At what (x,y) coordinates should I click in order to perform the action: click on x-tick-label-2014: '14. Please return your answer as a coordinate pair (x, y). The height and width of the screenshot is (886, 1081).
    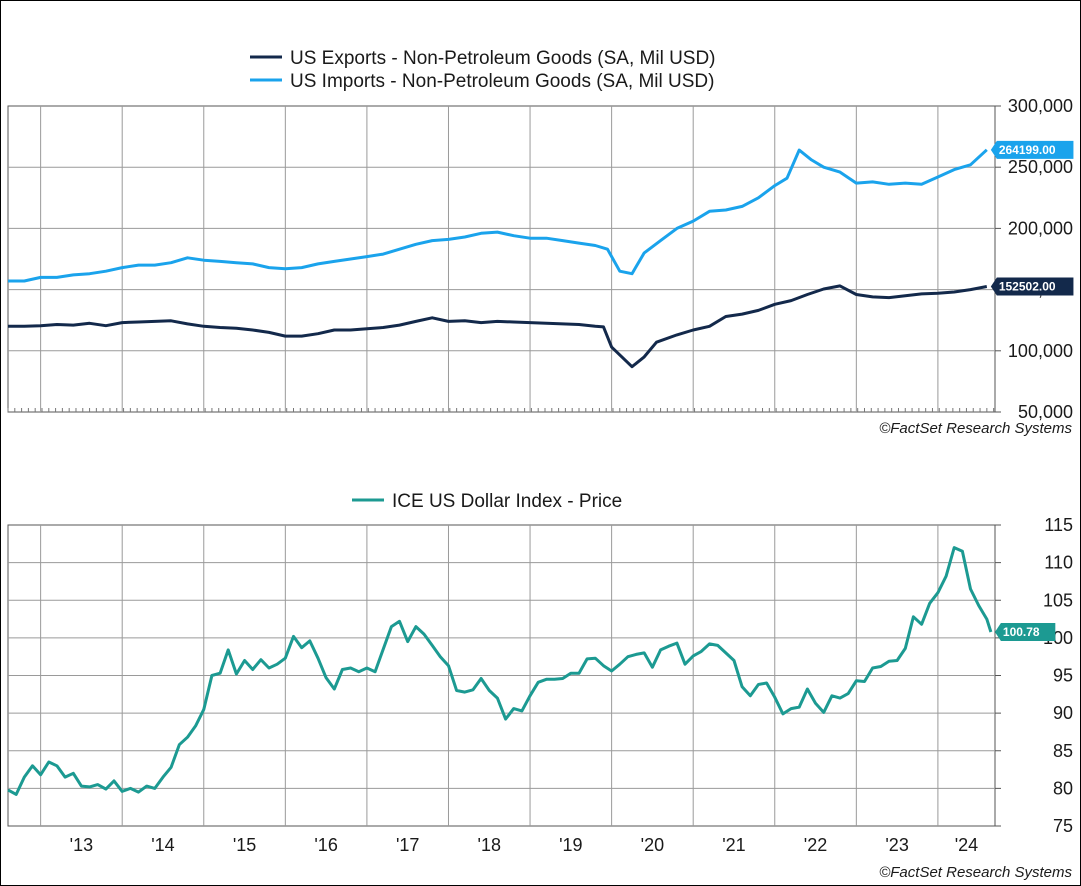
    Looking at the image, I should click on (162, 845).